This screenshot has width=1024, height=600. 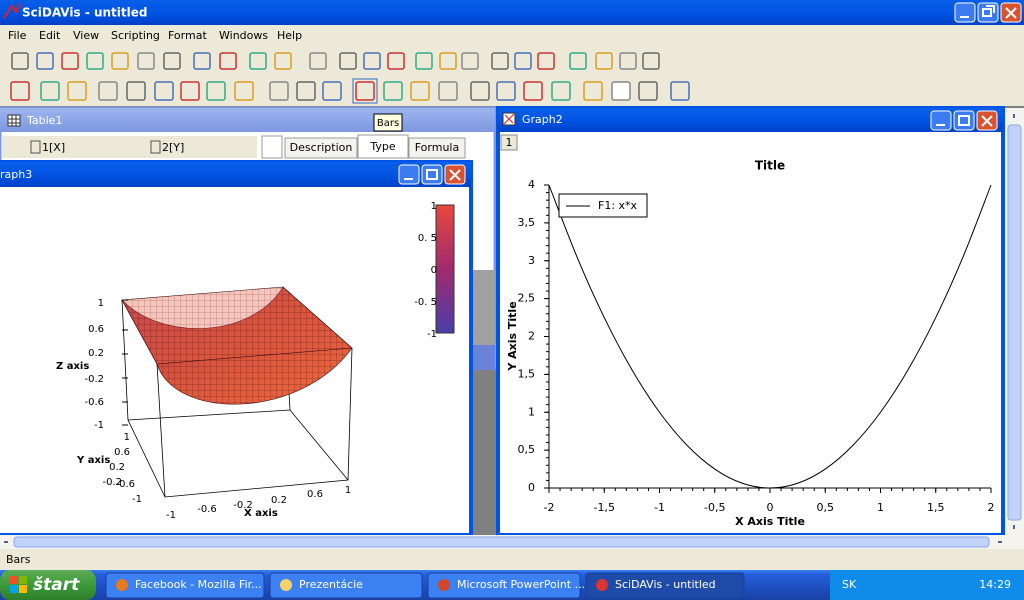 I want to click on graph2-title: Graph2, so click(x=542, y=119).